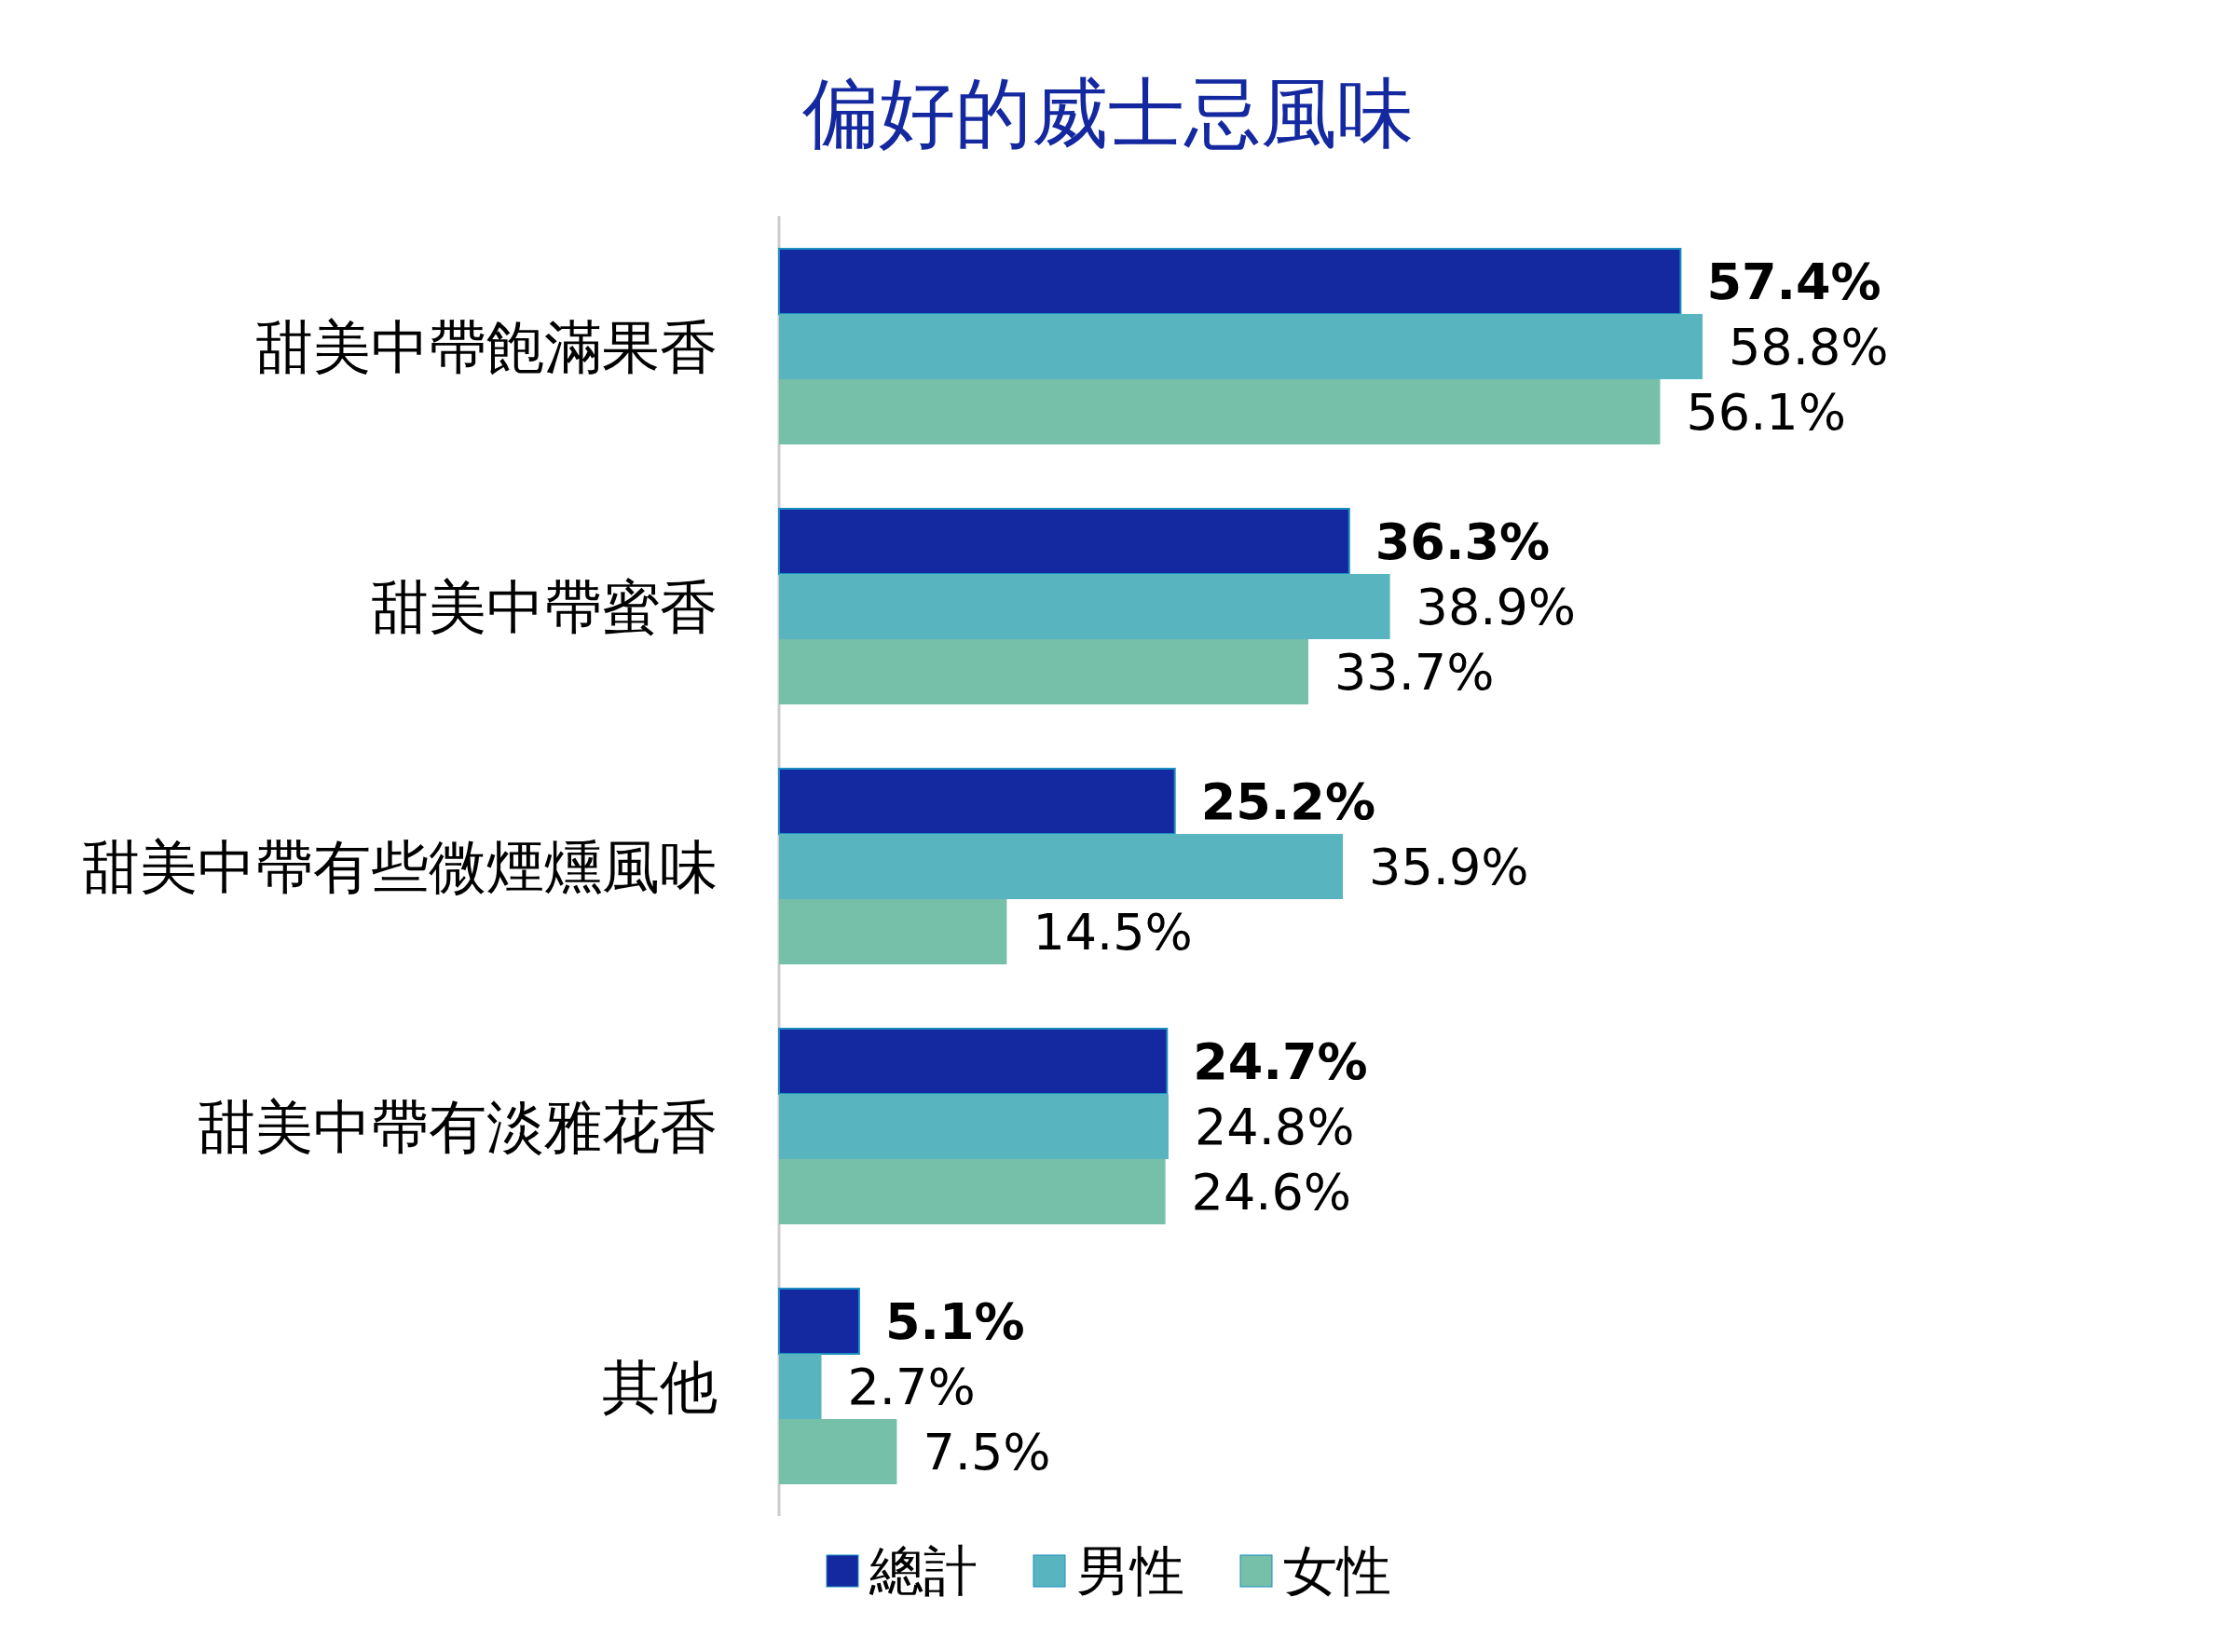  Describe the element at coordinates (486, 346) in the screenshot. I see `y-tick-label: 甜美中帶飽滿果香` at that location.